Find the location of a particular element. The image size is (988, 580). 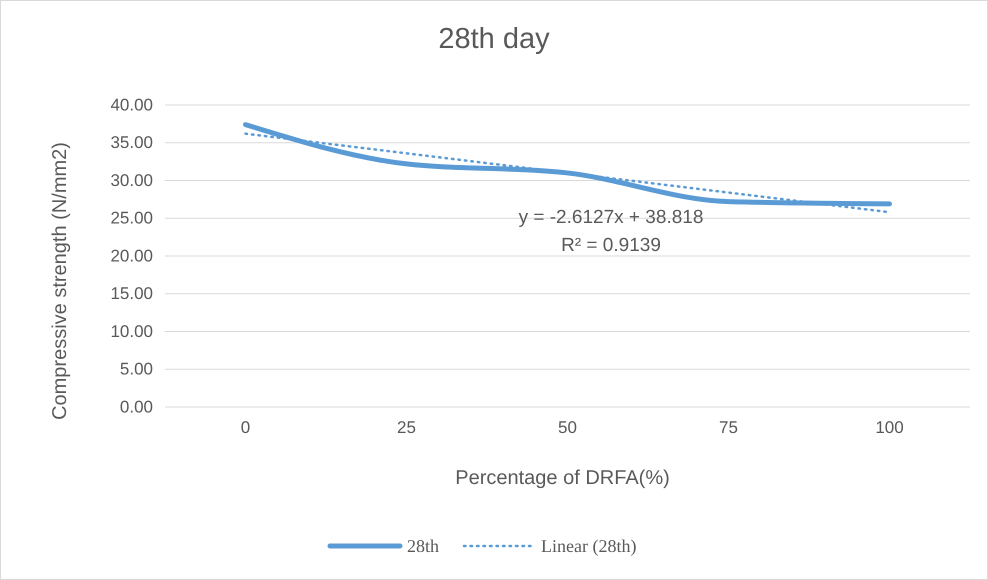

legend-label: Linear (28th) is located at coordinates (588, 546).